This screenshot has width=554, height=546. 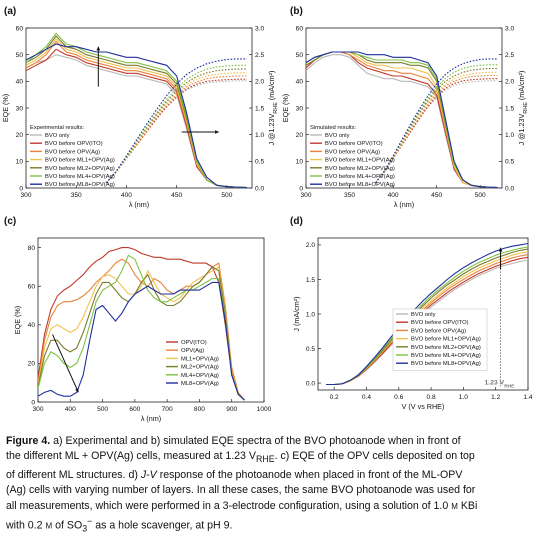 What do you see at coordinates (454, 506) in the screenshot?
I see `caption-molar-1: M` at bounding box center [454, 506].